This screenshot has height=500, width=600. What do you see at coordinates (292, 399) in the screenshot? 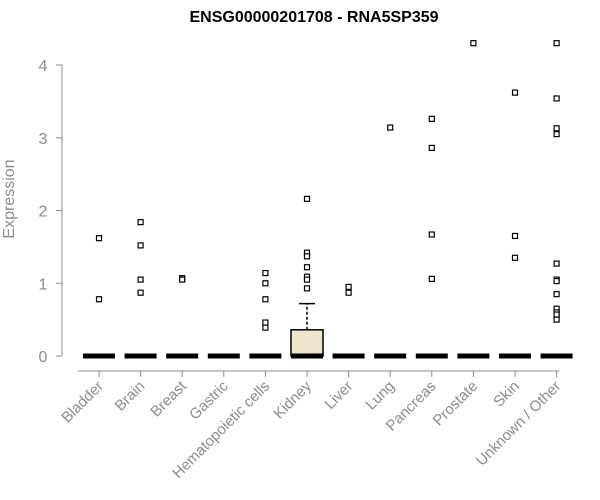
I see `x-tick-label: Kidney` at bounding box center [292, 399].